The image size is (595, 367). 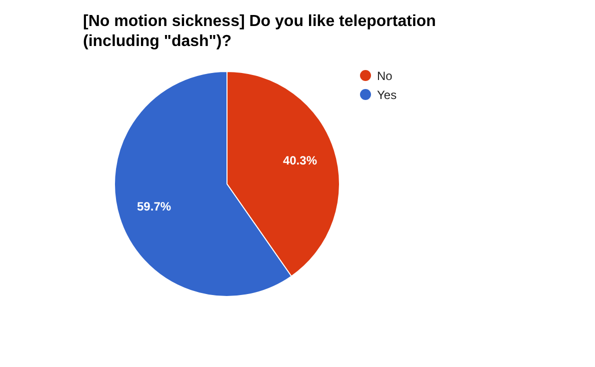 What do you see at coordinates (384, 75) in the screenshot?
I see `legend-label: No` at bounding box center [384, 75].